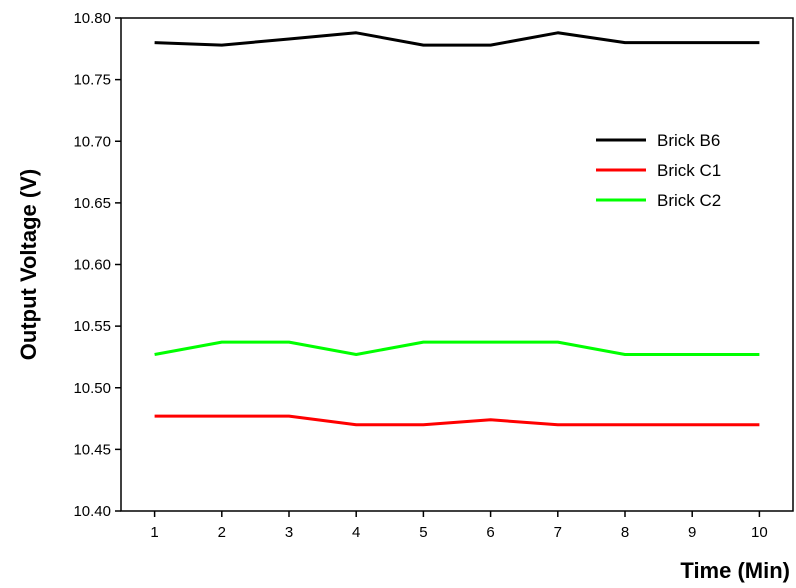 This screenshot has height=588, width=796. I want to click on y-tick-label: 10.50, so click(92, 388).